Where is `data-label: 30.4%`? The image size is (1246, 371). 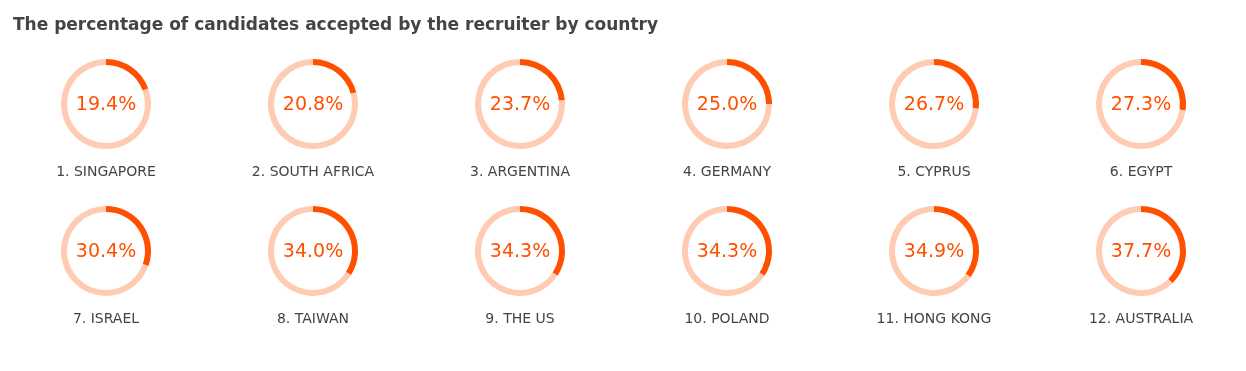
data-label: 30.4% is located at coordinates (106, 250).